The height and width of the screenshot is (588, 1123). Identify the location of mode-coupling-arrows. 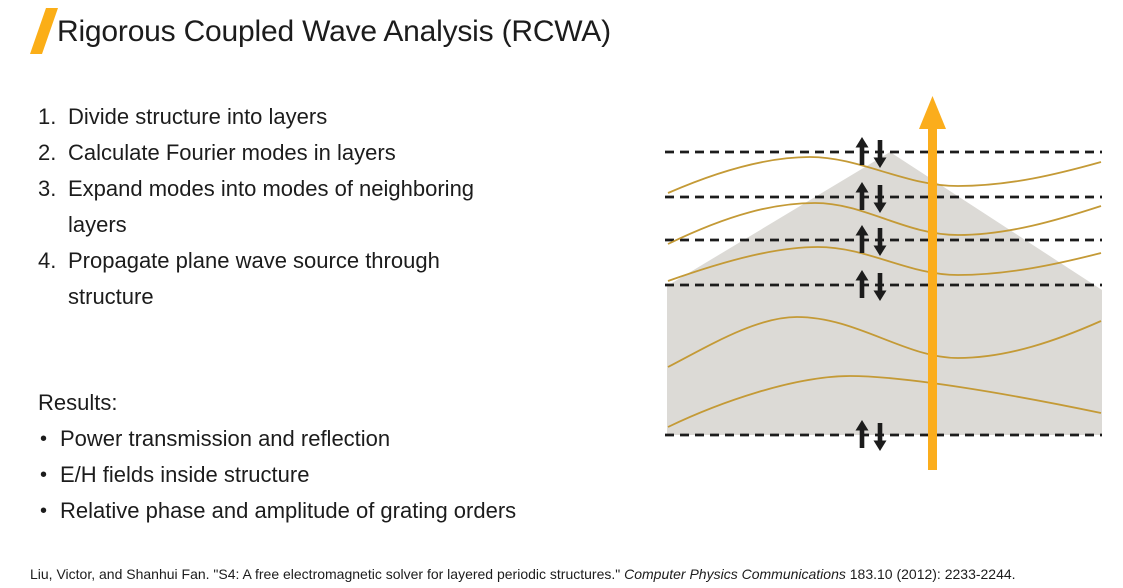
(871, 294).